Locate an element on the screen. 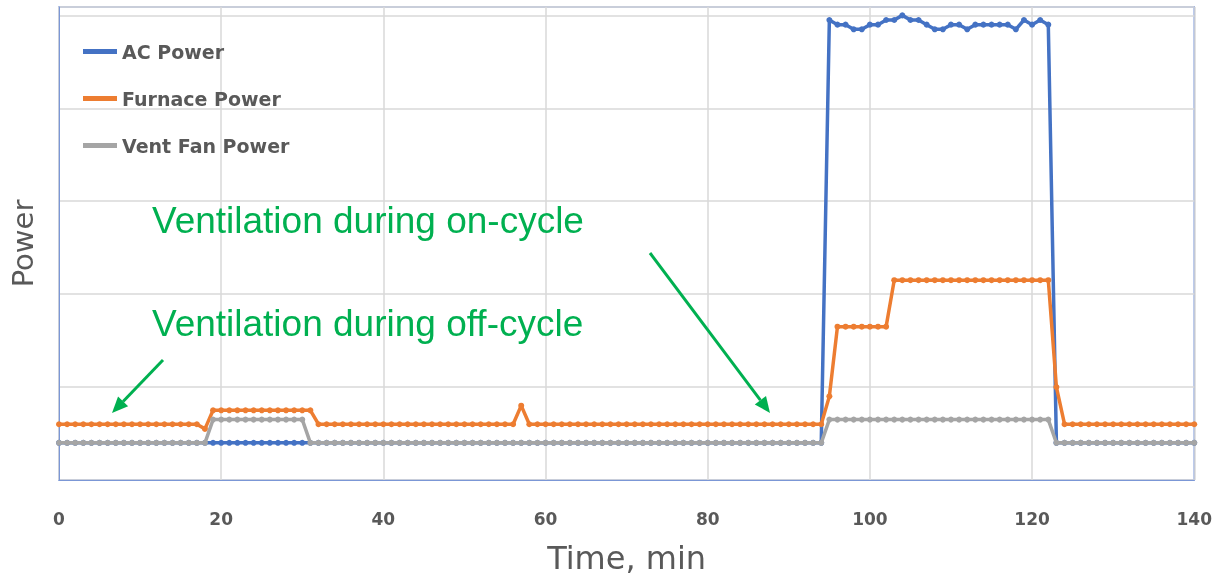 Image resolution: width=1215 pixels, height=579 pixels. legend-label: Vent Fan Power is located at coordinates (206, 145).